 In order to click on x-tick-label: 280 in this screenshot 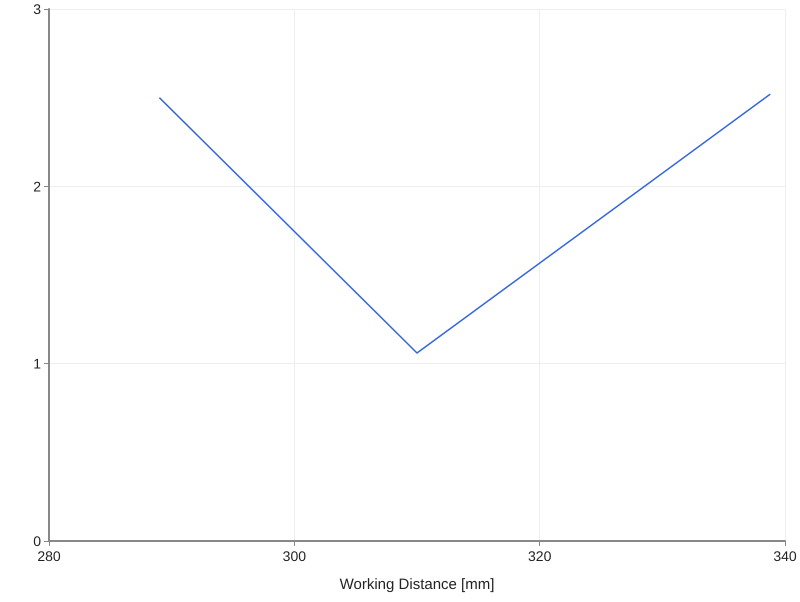, I will do `click(49, 556)`.